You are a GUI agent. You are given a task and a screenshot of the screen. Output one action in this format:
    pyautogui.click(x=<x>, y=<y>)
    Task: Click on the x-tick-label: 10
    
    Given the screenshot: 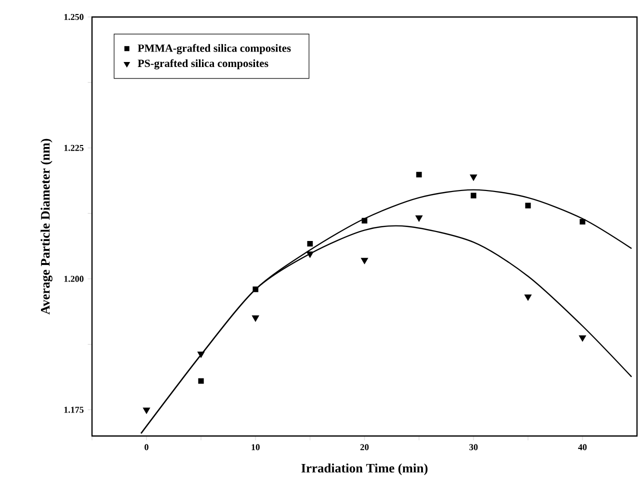 What is the action you would take?
    pyautogui.click(x=256, y=447)
    